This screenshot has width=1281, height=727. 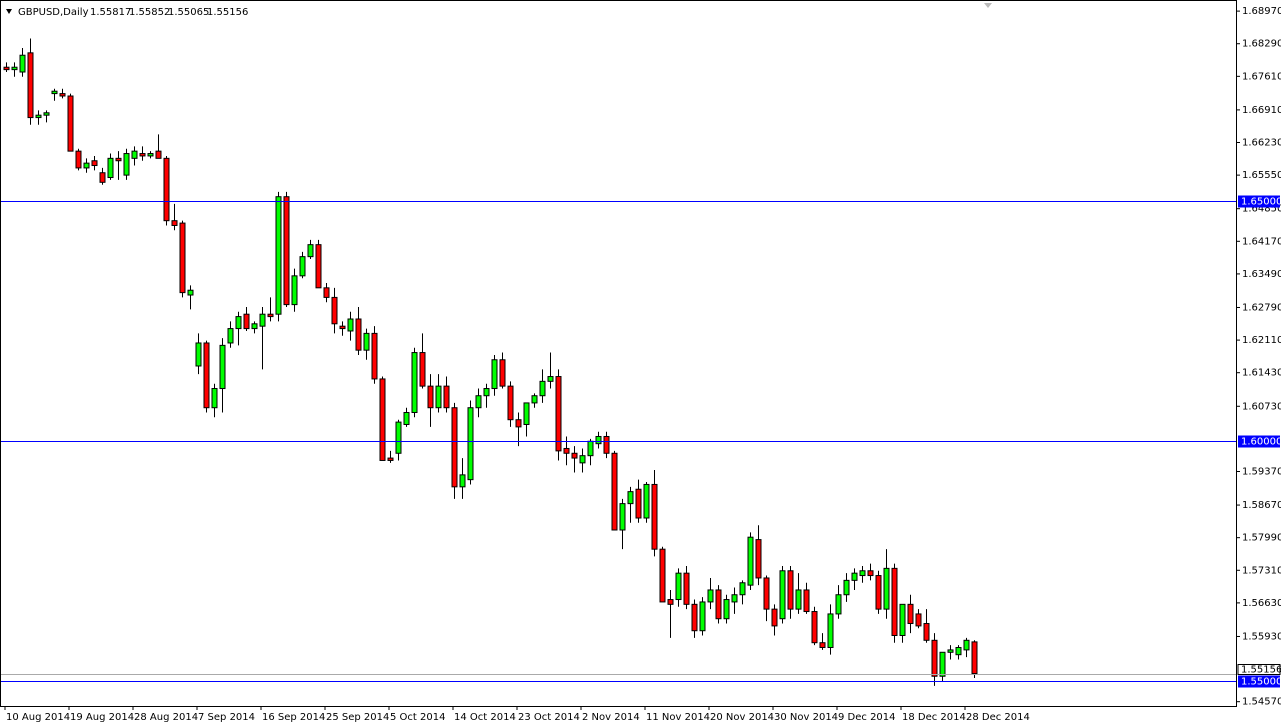 What do you see at coordinates (149, 12) in the screenshot?
I see `high-price: 1.55852` at bounding box center [149, 12].